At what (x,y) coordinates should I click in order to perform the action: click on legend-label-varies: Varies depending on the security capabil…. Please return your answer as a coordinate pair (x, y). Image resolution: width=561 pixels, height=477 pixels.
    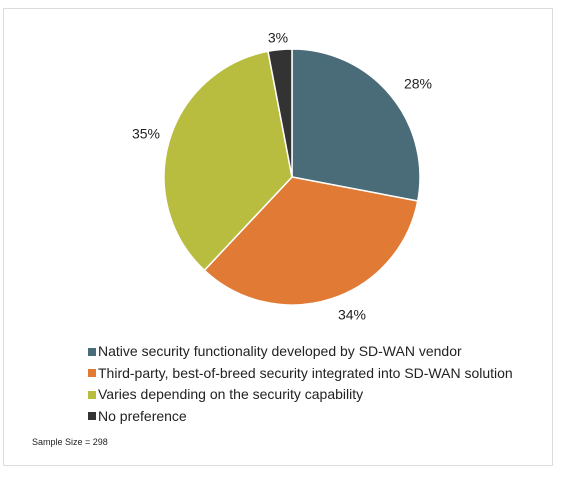
    Looking at the image, I should click on (231, 394).